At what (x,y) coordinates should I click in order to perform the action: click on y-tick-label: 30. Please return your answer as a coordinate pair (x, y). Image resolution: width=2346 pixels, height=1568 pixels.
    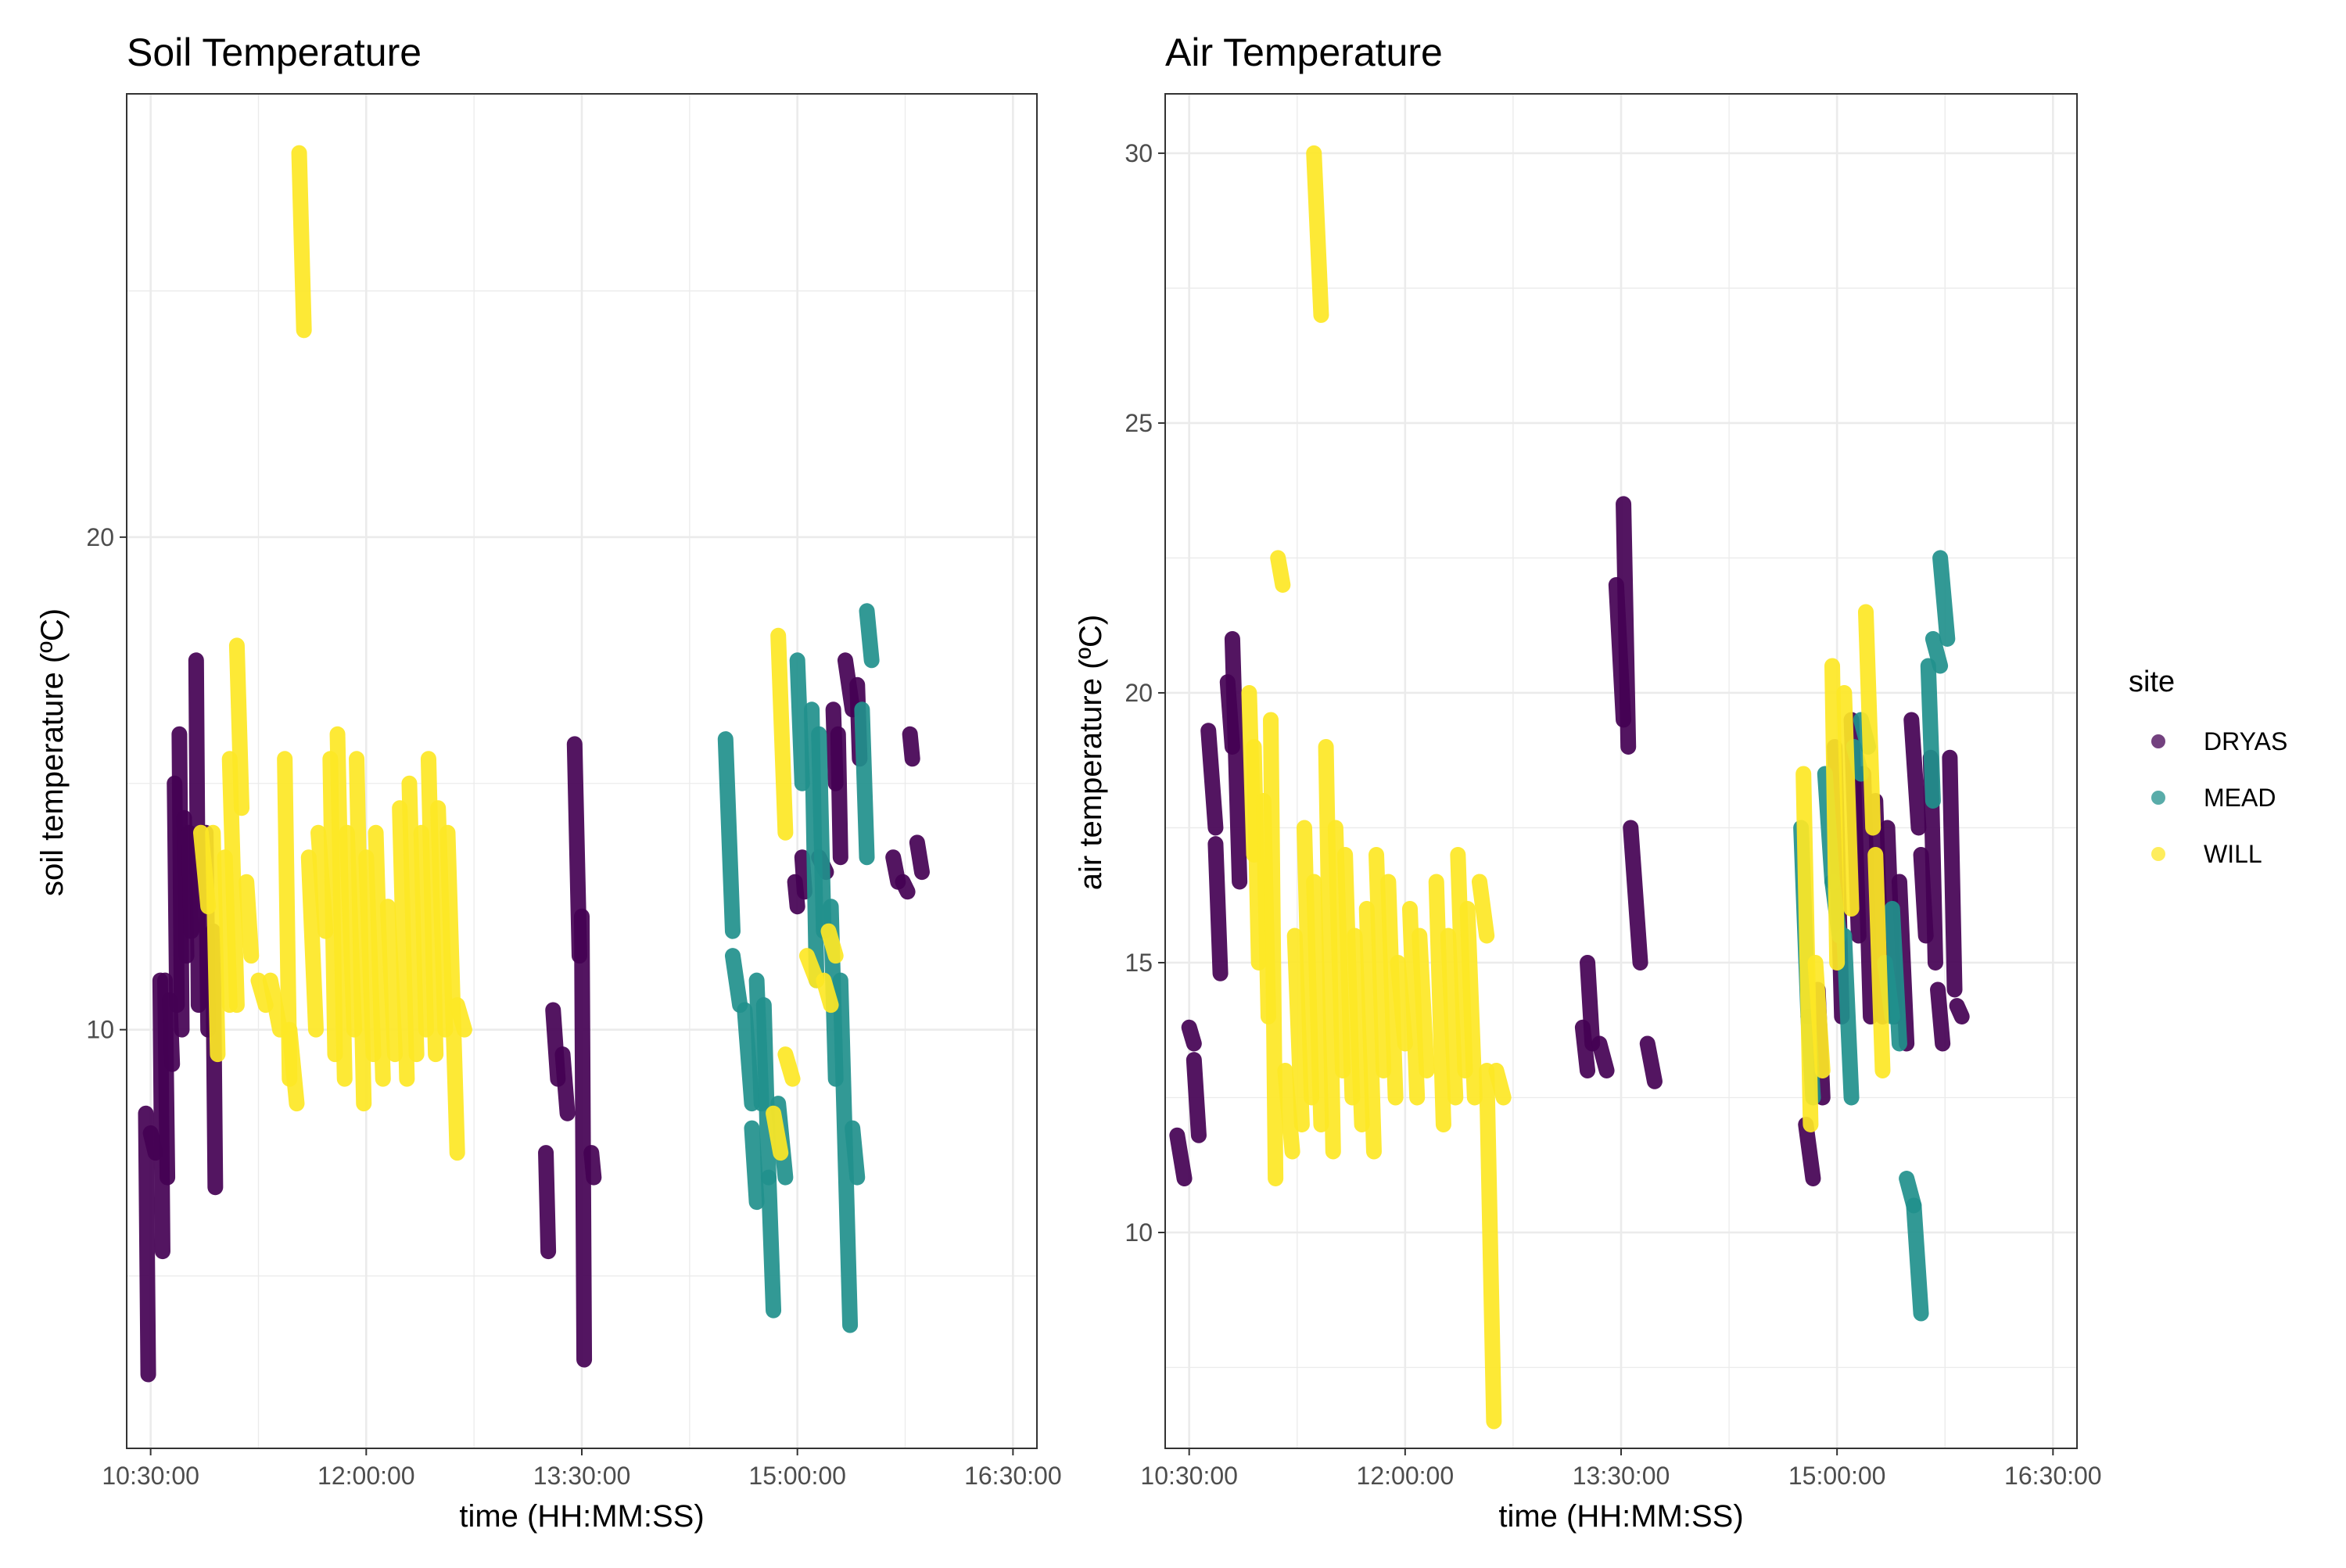
    Looking at the image, I should click on (1139, 153).